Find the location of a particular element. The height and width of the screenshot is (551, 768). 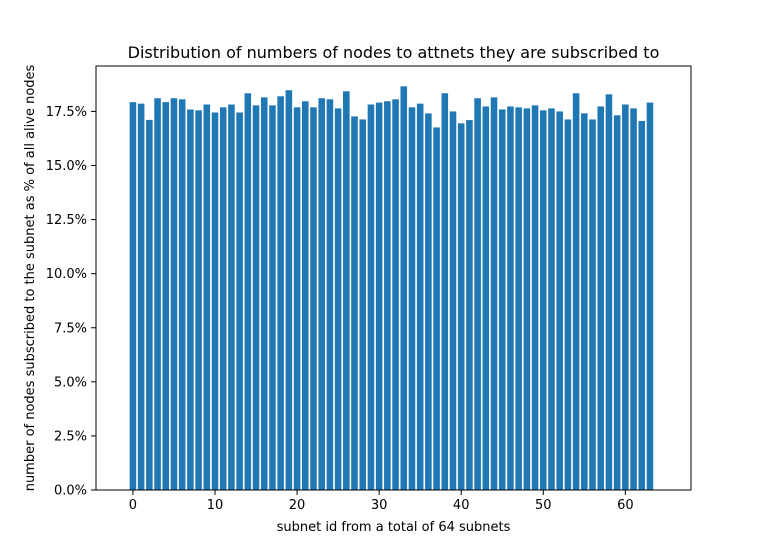

y-tick-label: 15.0% is located at coordinates (66, 166).